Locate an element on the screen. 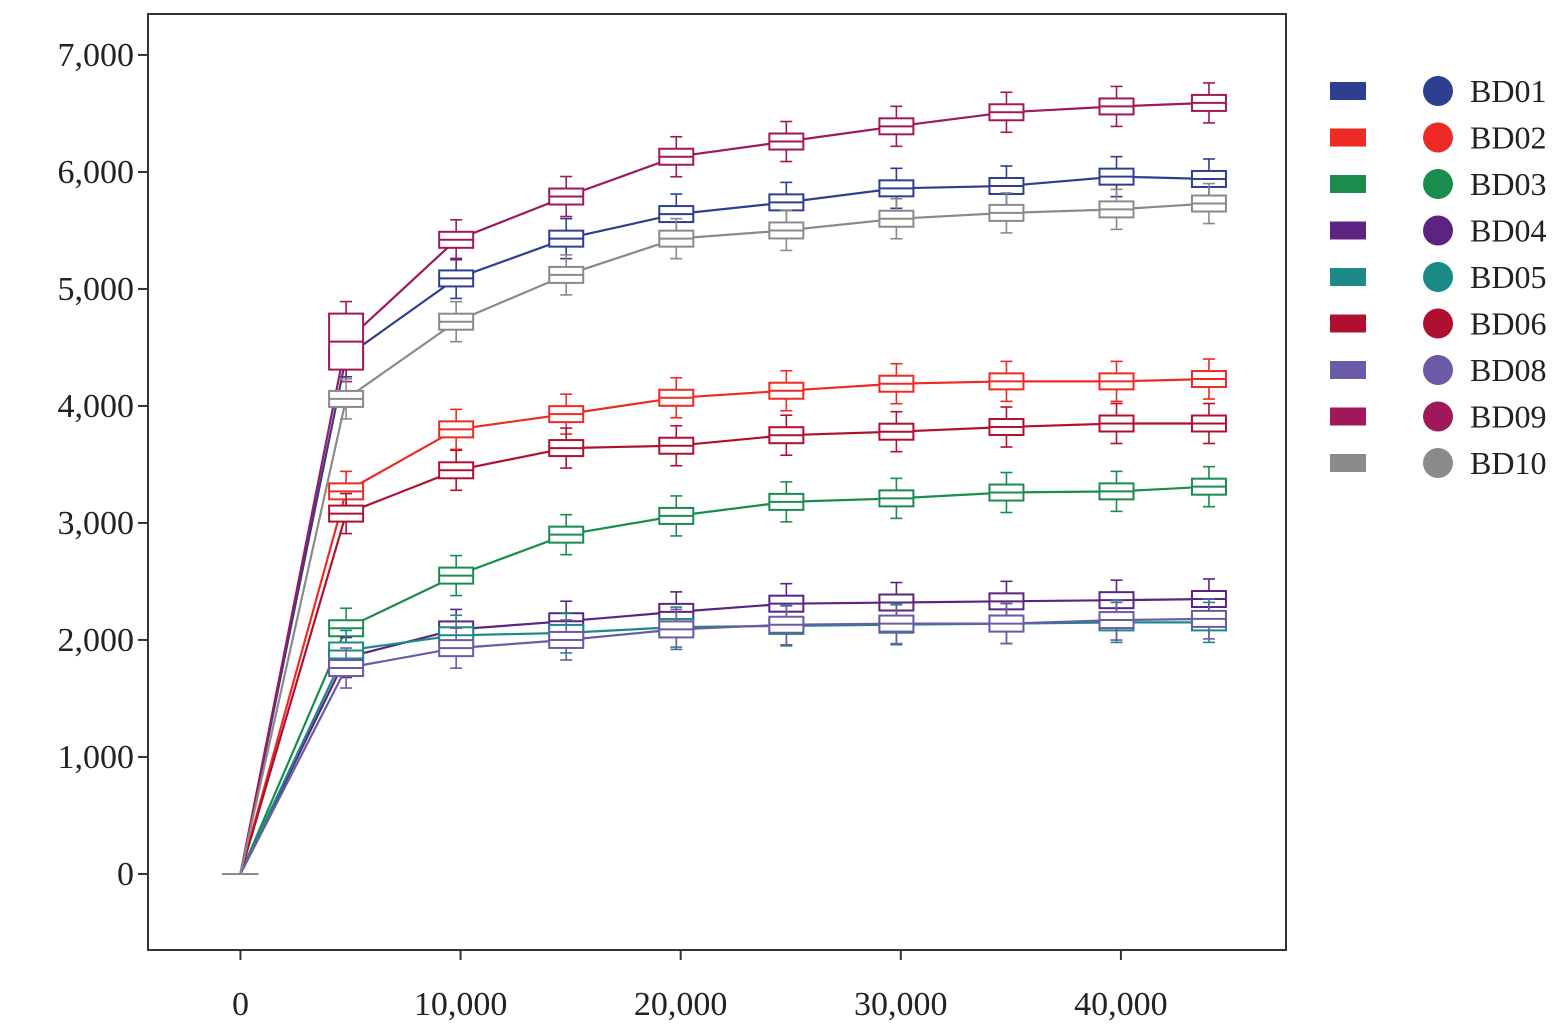 This screenshot has height=1033, width=1565. legend-item-bd10: BD10 is located at coordinates (1438, 463).